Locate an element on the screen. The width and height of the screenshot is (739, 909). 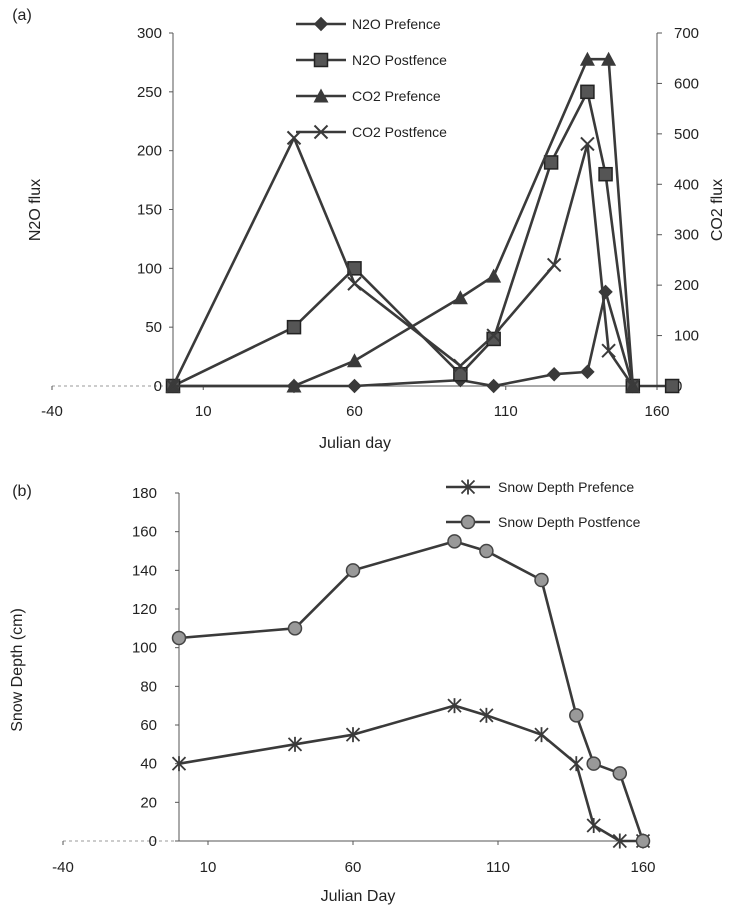
y-tick-label: 120 is located at coordinates (144, 609).